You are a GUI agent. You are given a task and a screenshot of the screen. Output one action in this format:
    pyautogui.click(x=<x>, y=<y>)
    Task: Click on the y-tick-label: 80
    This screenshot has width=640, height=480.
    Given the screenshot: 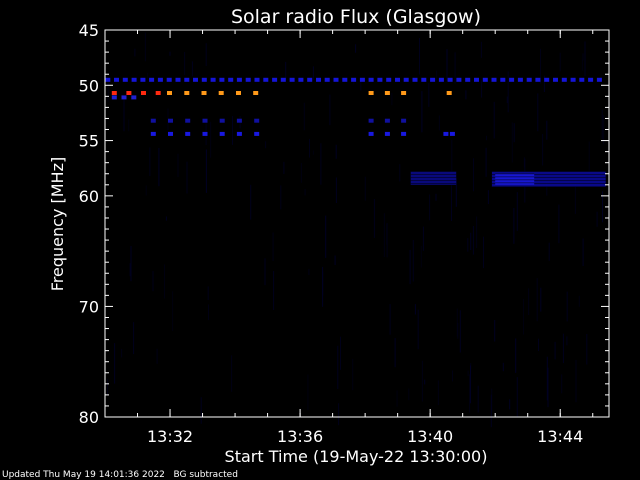 What is the action you would take?
    pyautogui.click(x=89, y=417)
    